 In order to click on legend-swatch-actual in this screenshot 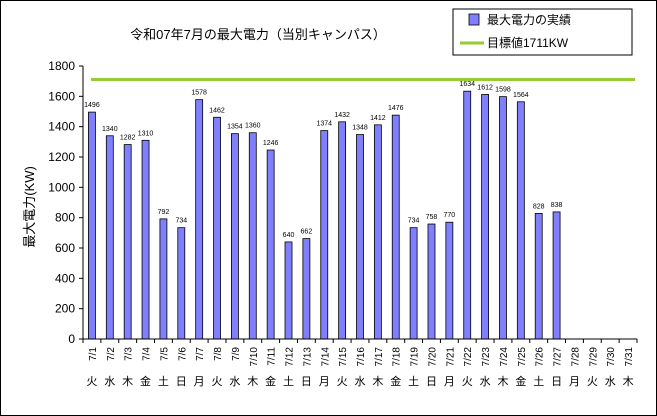, I will do `click(474, 19)`.